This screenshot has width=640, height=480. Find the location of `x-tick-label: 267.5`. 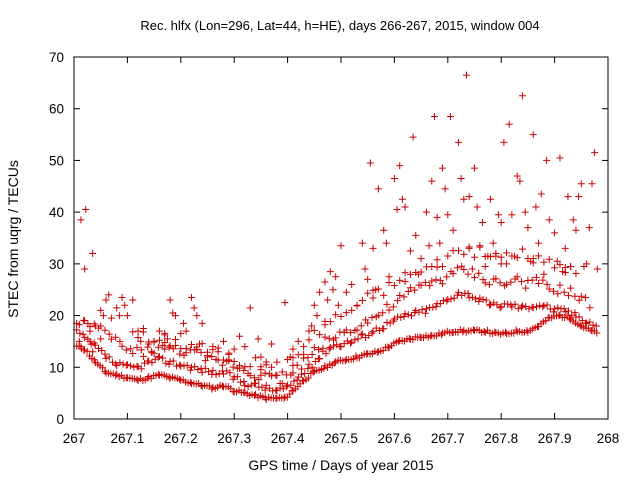

x-tick-label: 267.5 is located at coordinates (341, 438).